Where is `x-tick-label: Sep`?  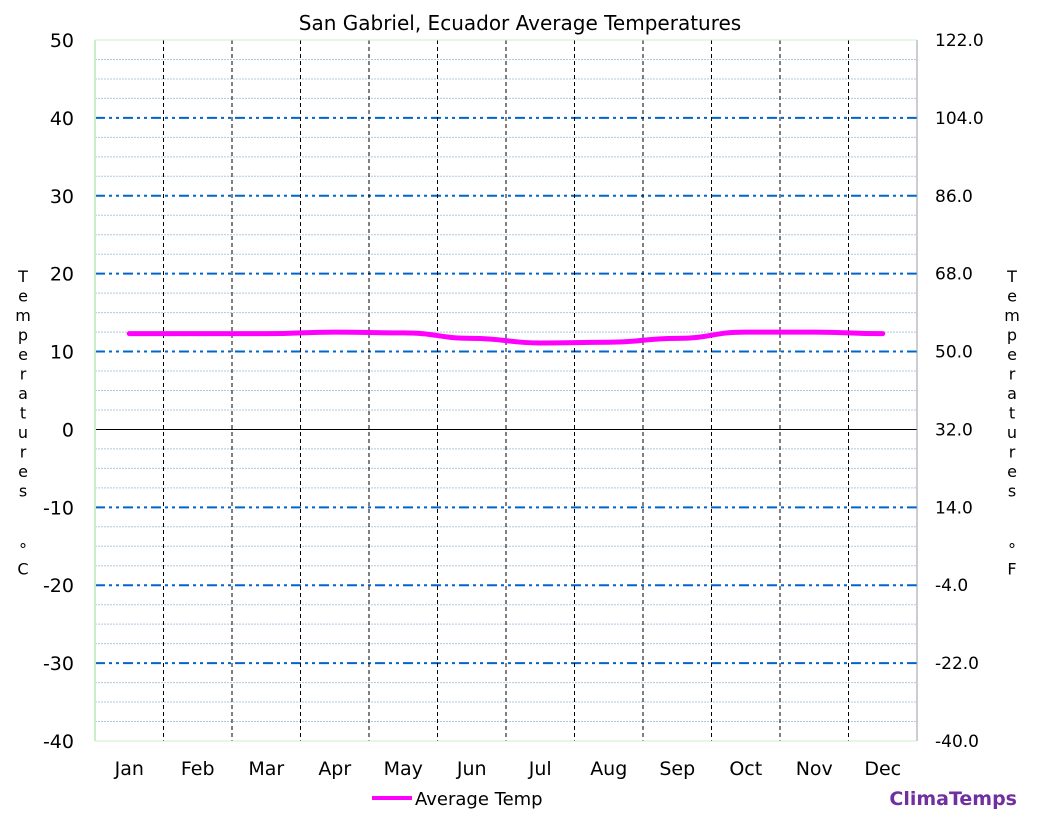 x-tick-label: Sep is located at coordinates (677, 769).